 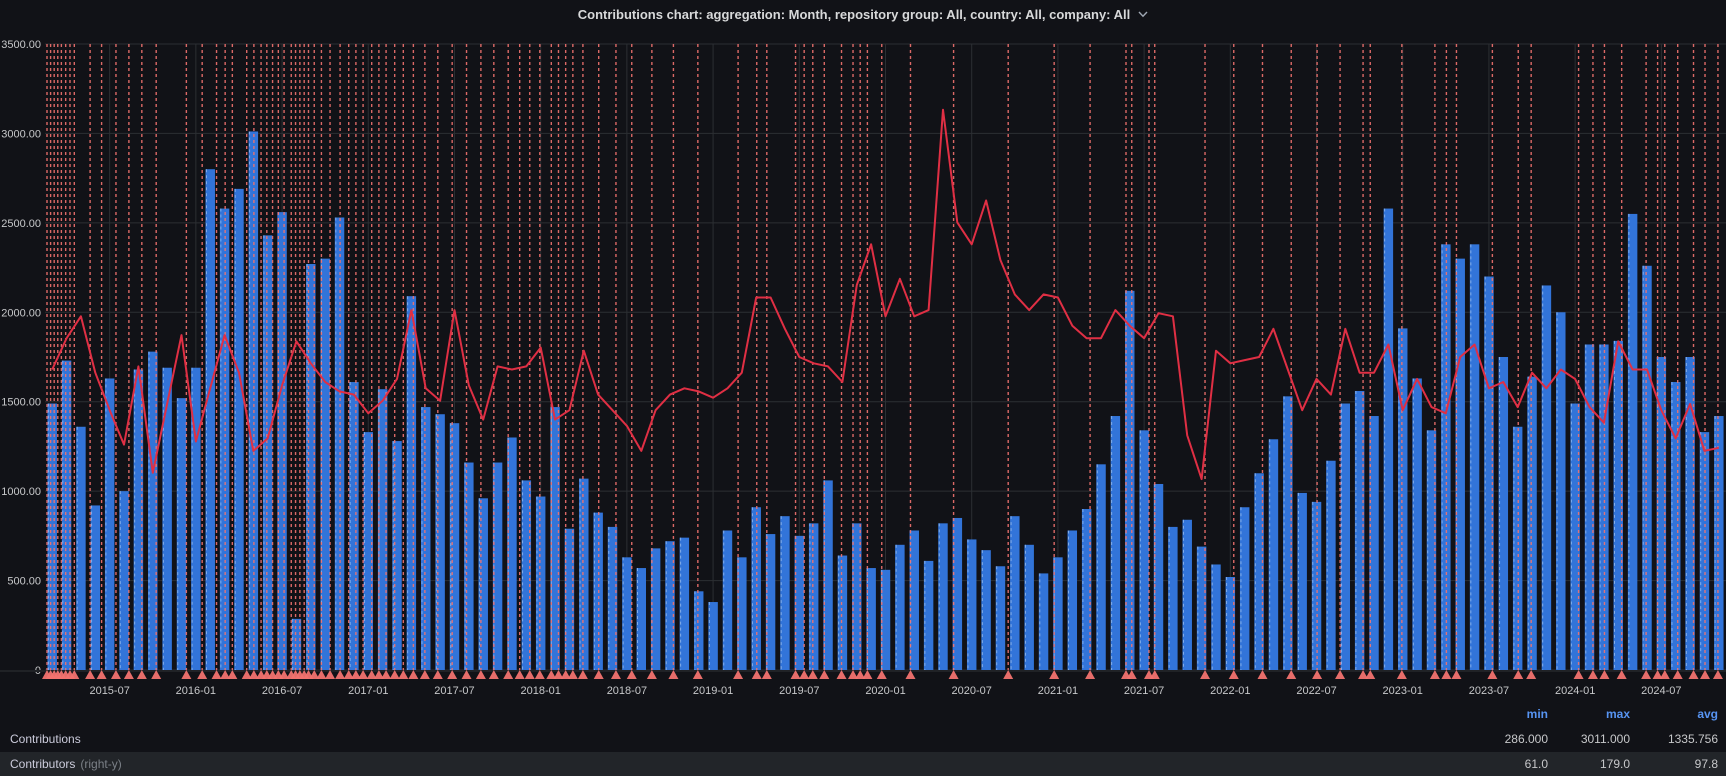 What do you see at coordinates (45, 738) in the screenshot?
I see `legend-label-contributions: Contributions` at bounding box center [45, 738].